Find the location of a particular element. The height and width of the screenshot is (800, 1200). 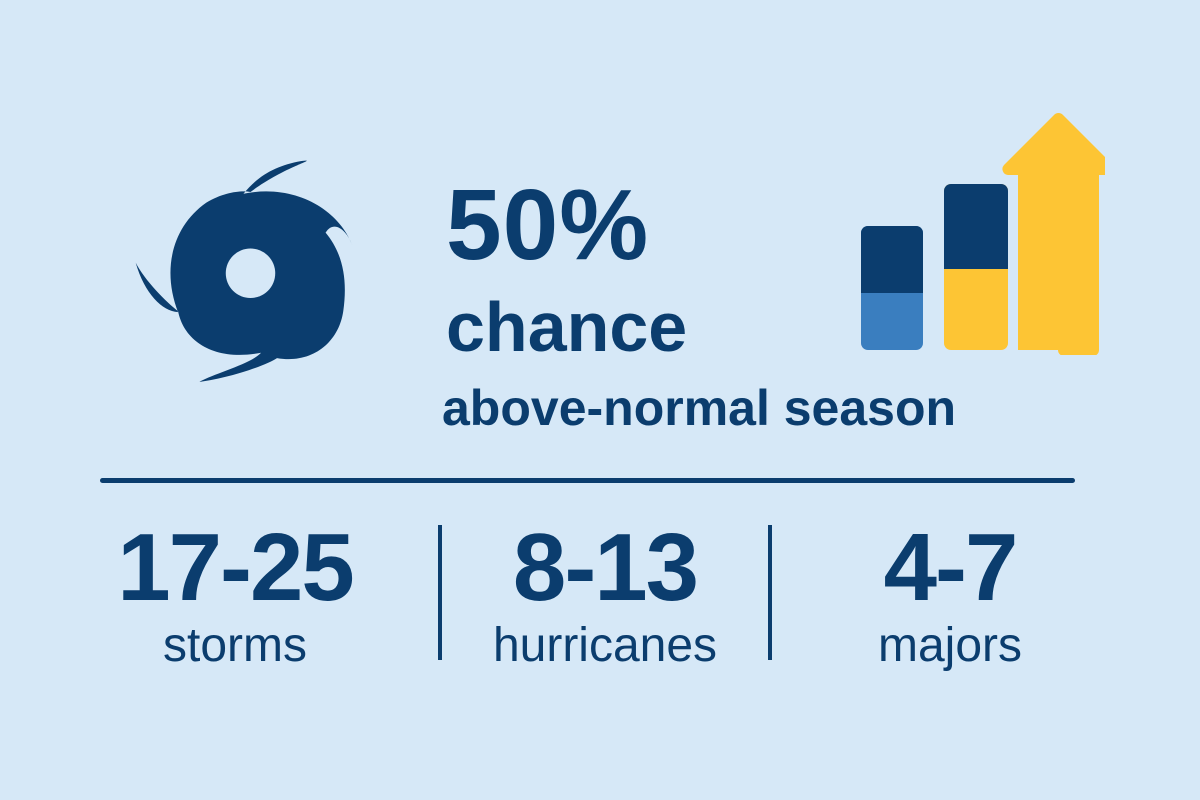

chance-label: chance is located at coordinates (567, 327).